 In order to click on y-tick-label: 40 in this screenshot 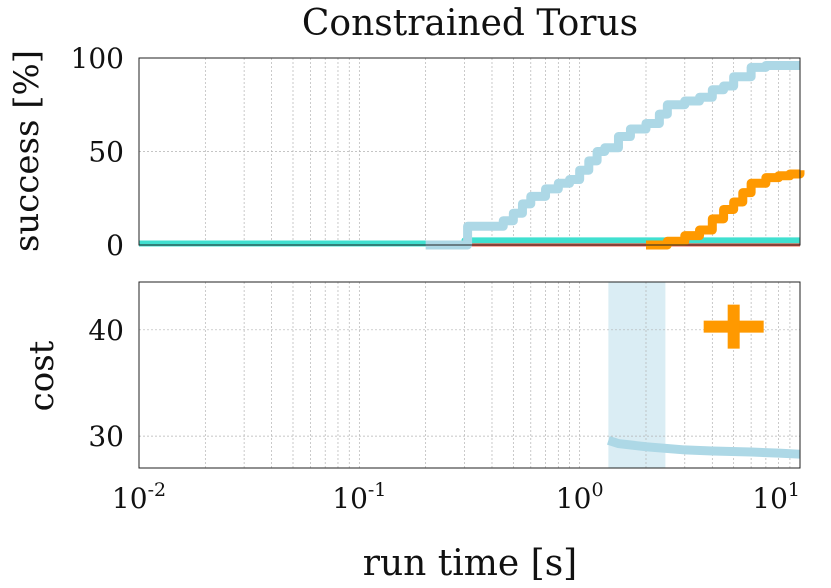, I will do `click(106, 330)`.